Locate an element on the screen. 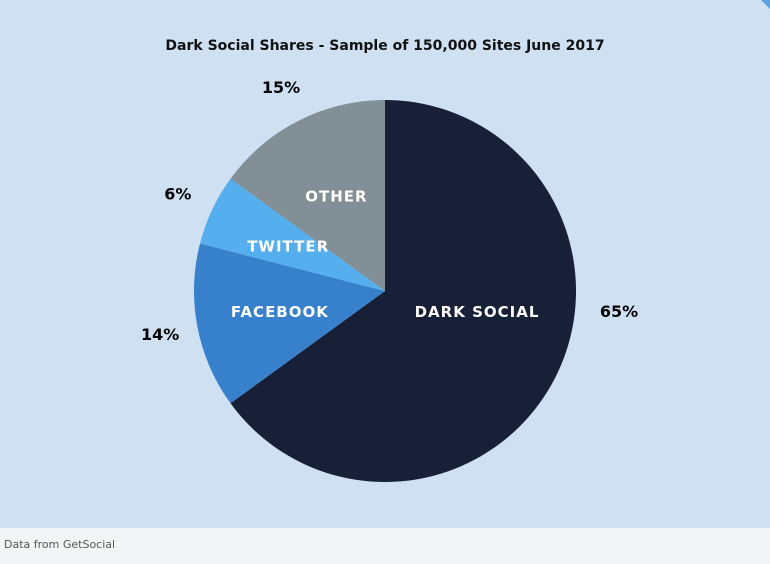 This screenshot has height=564, width=770. percent-label-twitter: 6% is located at coordinates (177, 194).